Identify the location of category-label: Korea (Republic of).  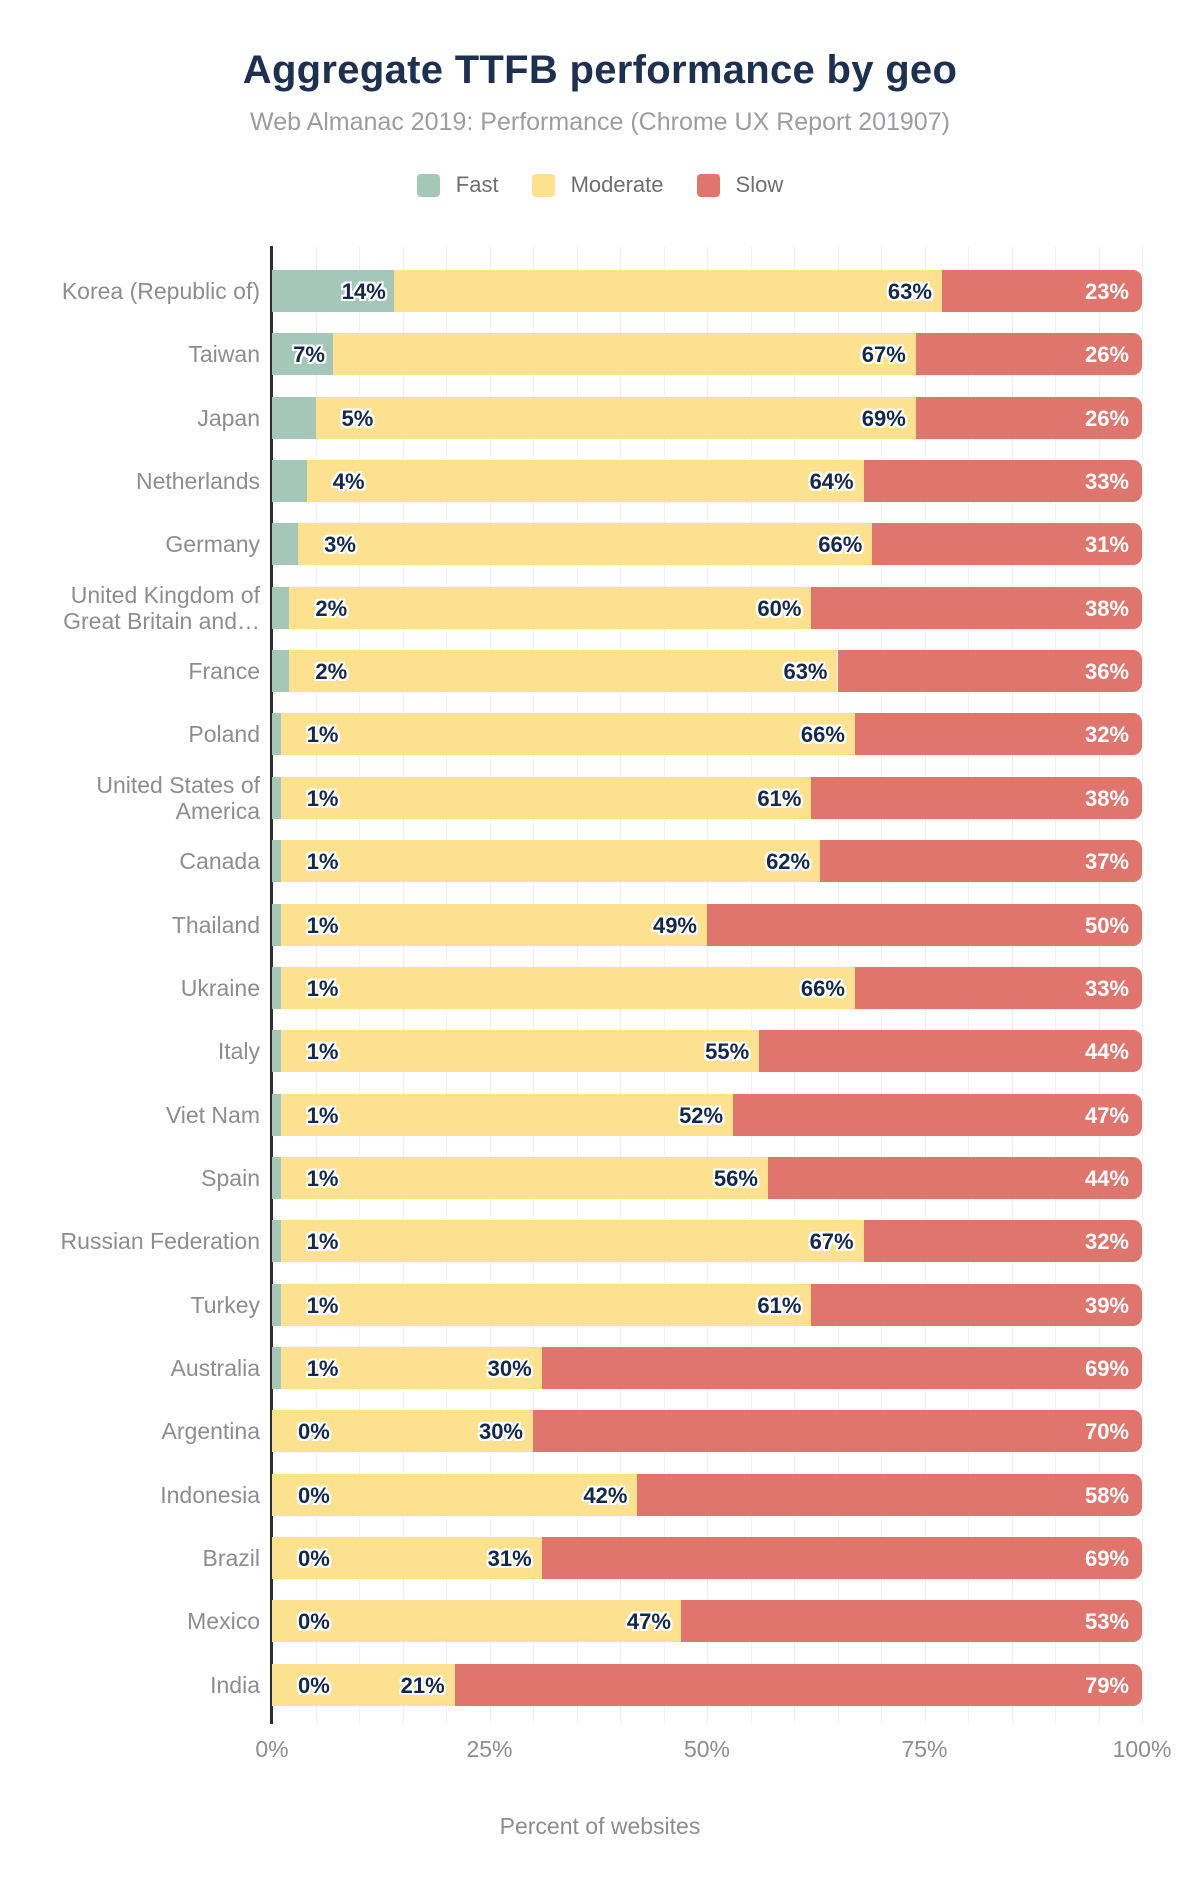
(160, 291).